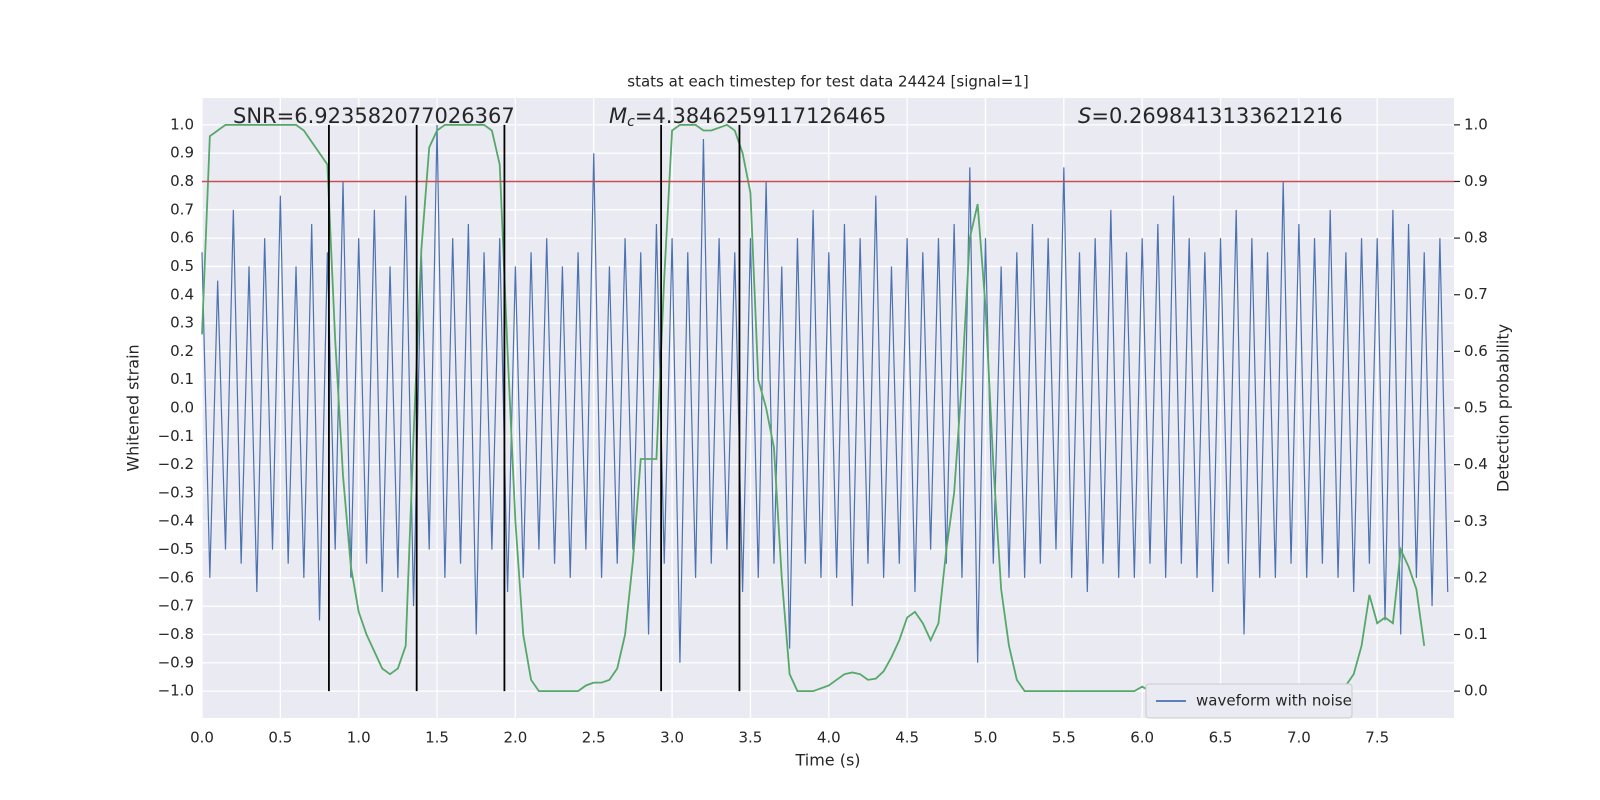 This screenshot has height=800, width=1600. I want to click on legend-label: waveform with noise, so click(1274, 701).